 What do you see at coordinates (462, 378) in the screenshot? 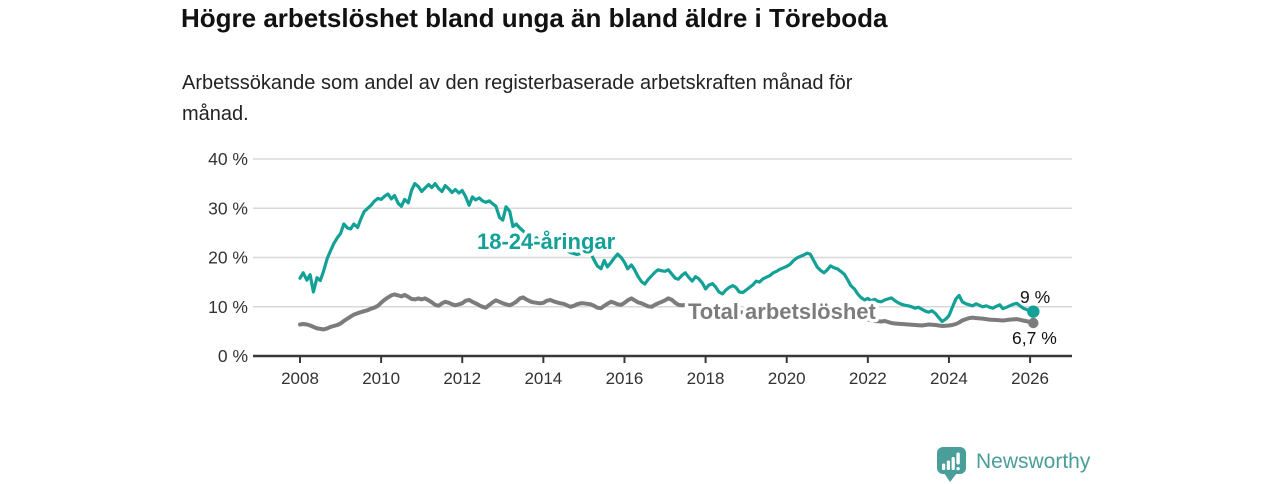
I see `x-tick-label: 2012` at bounding box center [462, 378].